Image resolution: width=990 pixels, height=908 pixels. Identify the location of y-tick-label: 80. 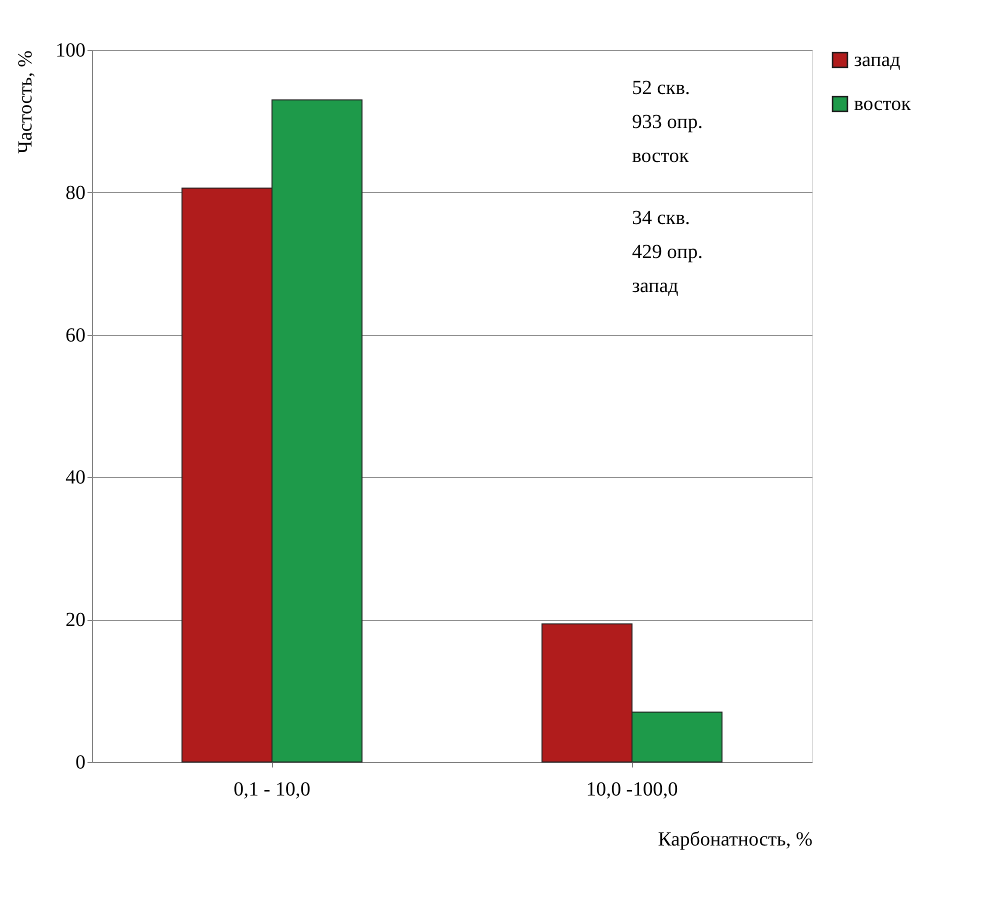
(76, 193).